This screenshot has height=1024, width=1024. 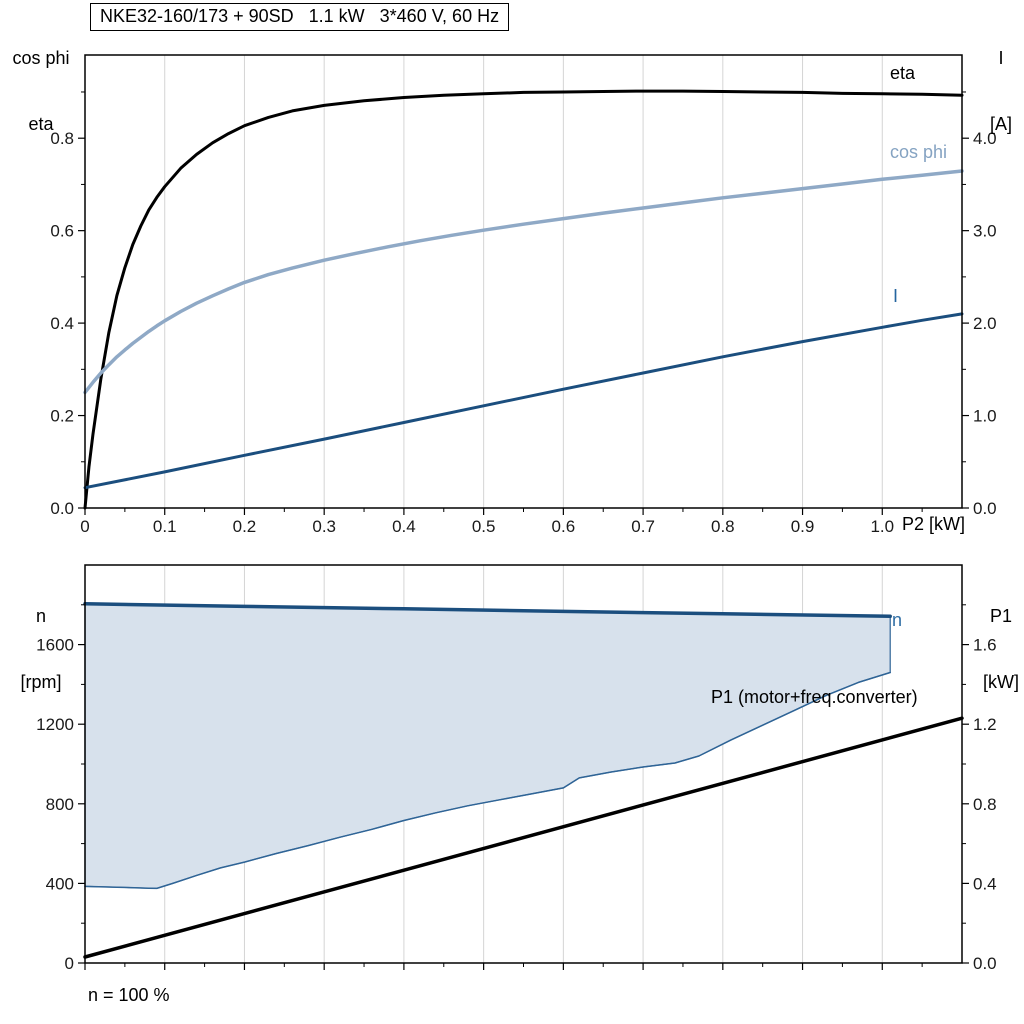 What do you see at coordinates (985, 231) in the screenshot?
I see `svg-text: 3.0` at bounding box center [985, 231].